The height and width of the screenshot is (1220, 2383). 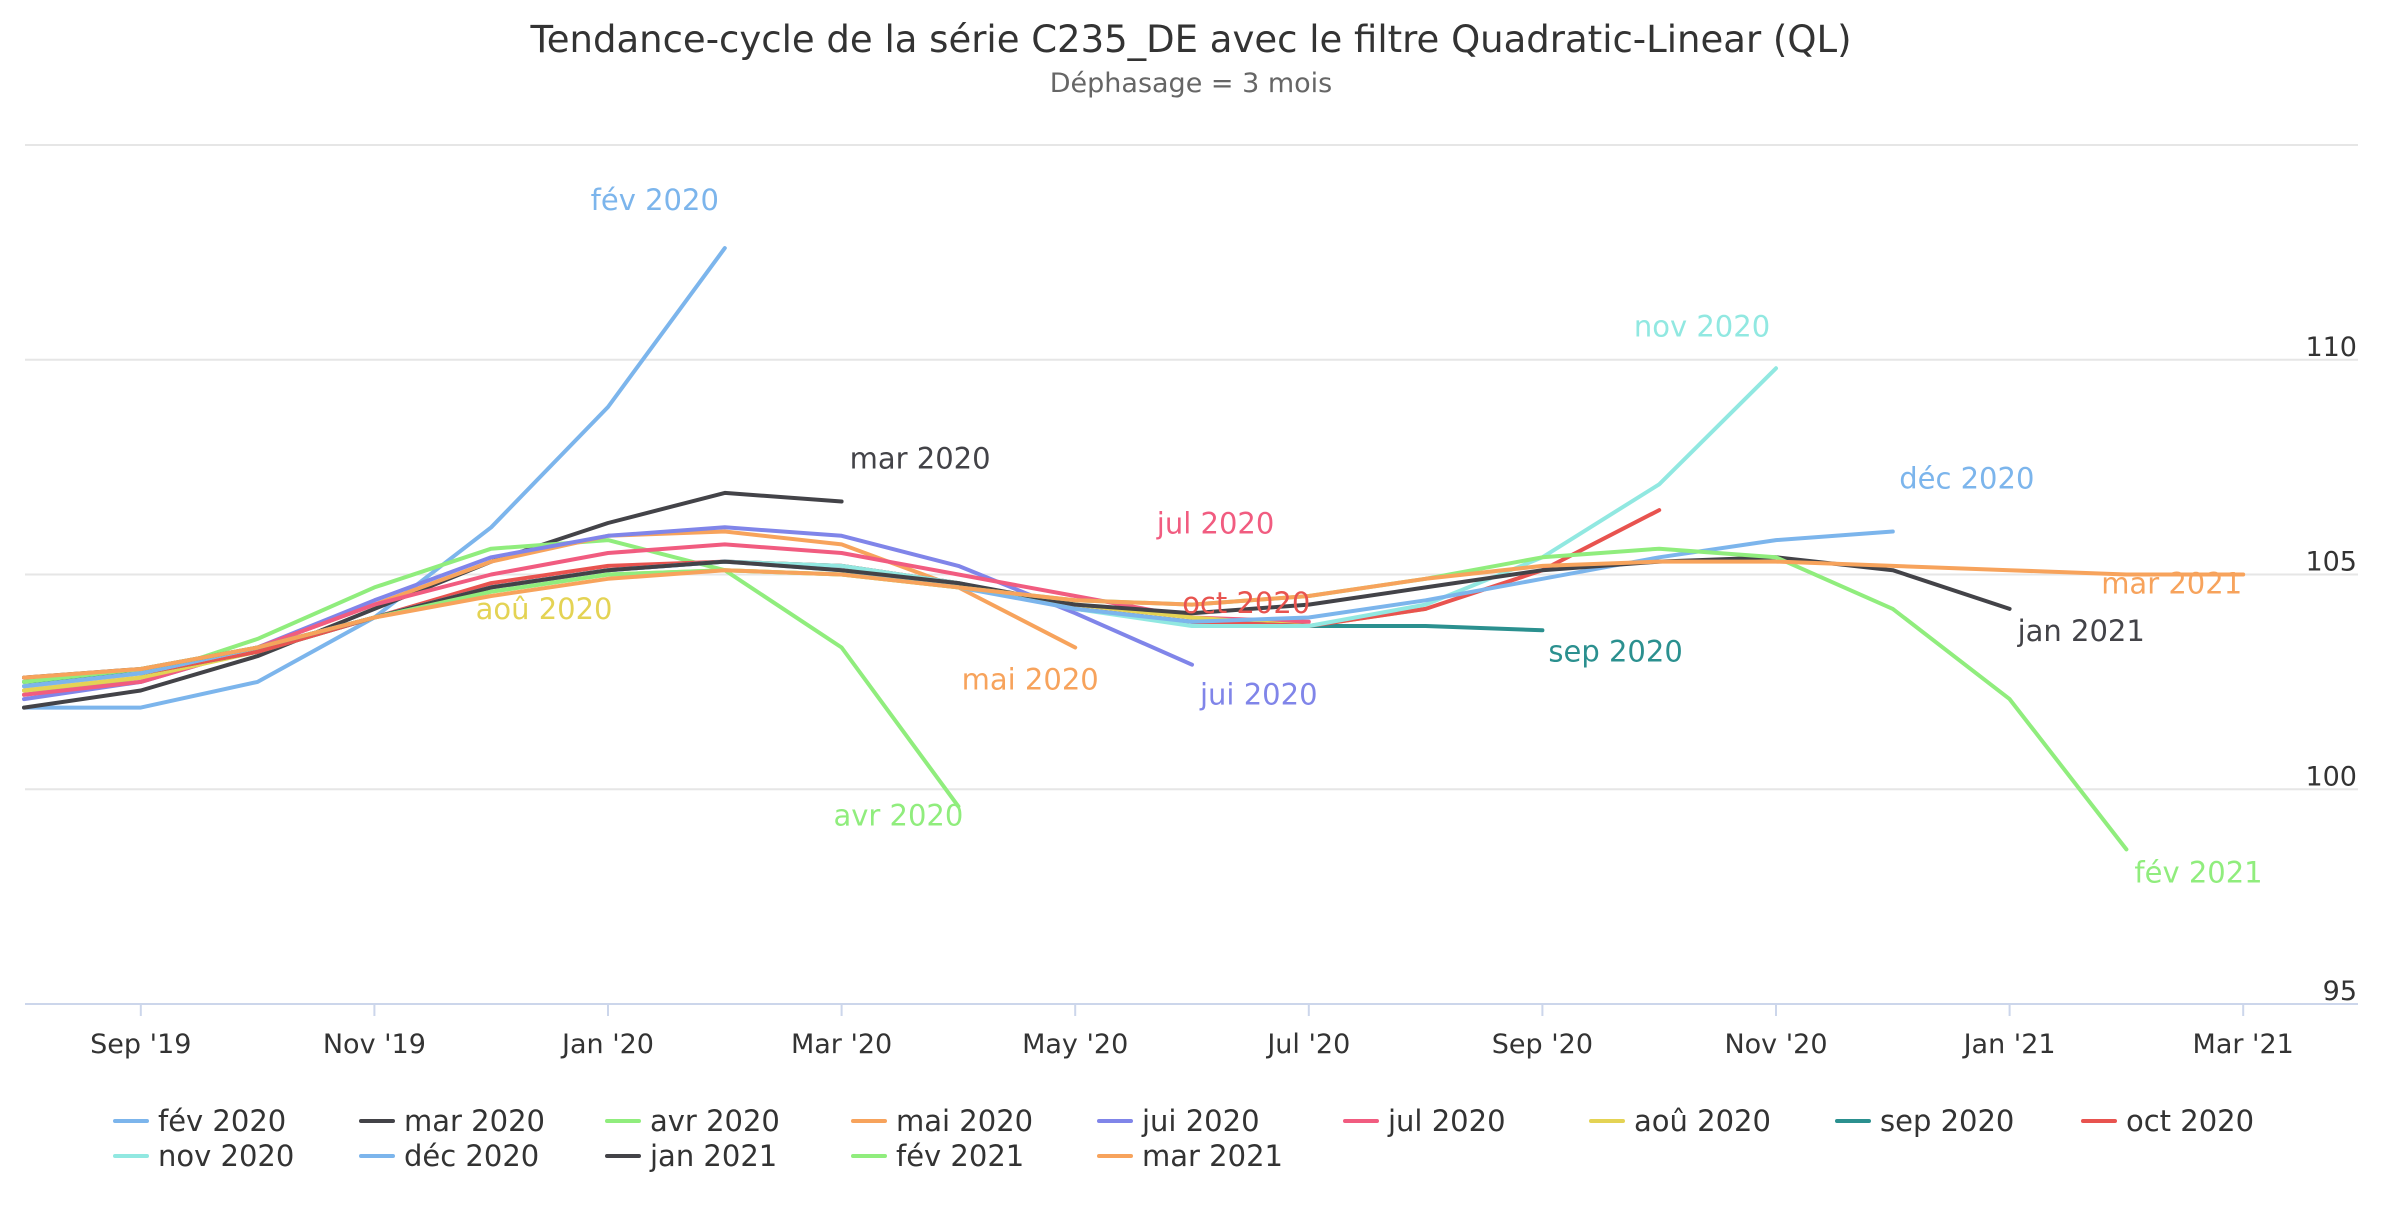 What do you see at coordinates (960, 1156) in the screenshot?
I see `legend-label: fév 2021` at bounding box center [960, 1156].